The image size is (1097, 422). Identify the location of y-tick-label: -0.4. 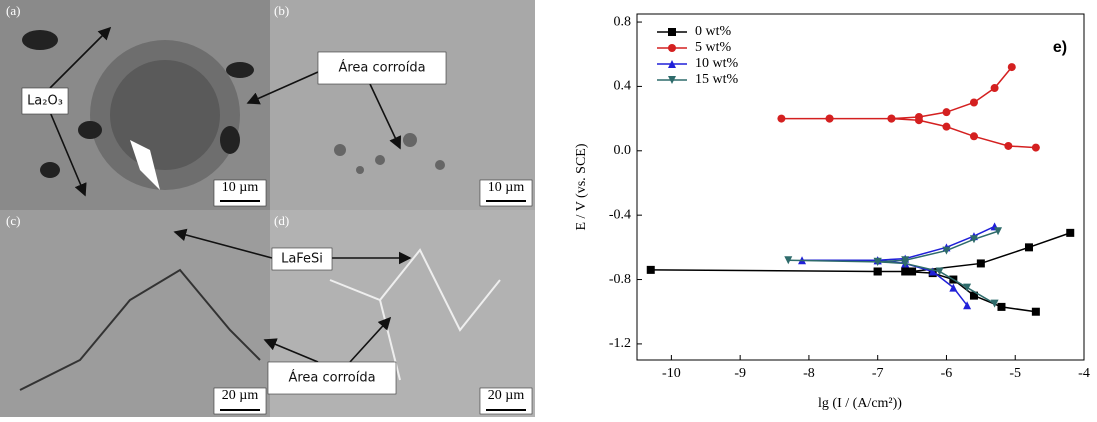
(620, 214).